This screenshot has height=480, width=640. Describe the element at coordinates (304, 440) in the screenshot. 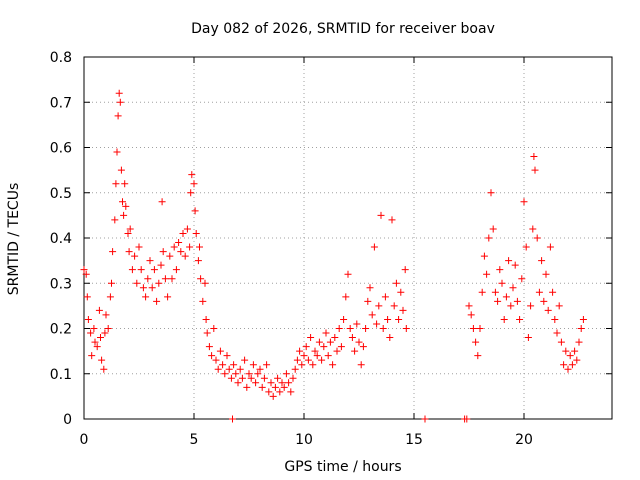

I see `x-tick-label: 10` at that location.